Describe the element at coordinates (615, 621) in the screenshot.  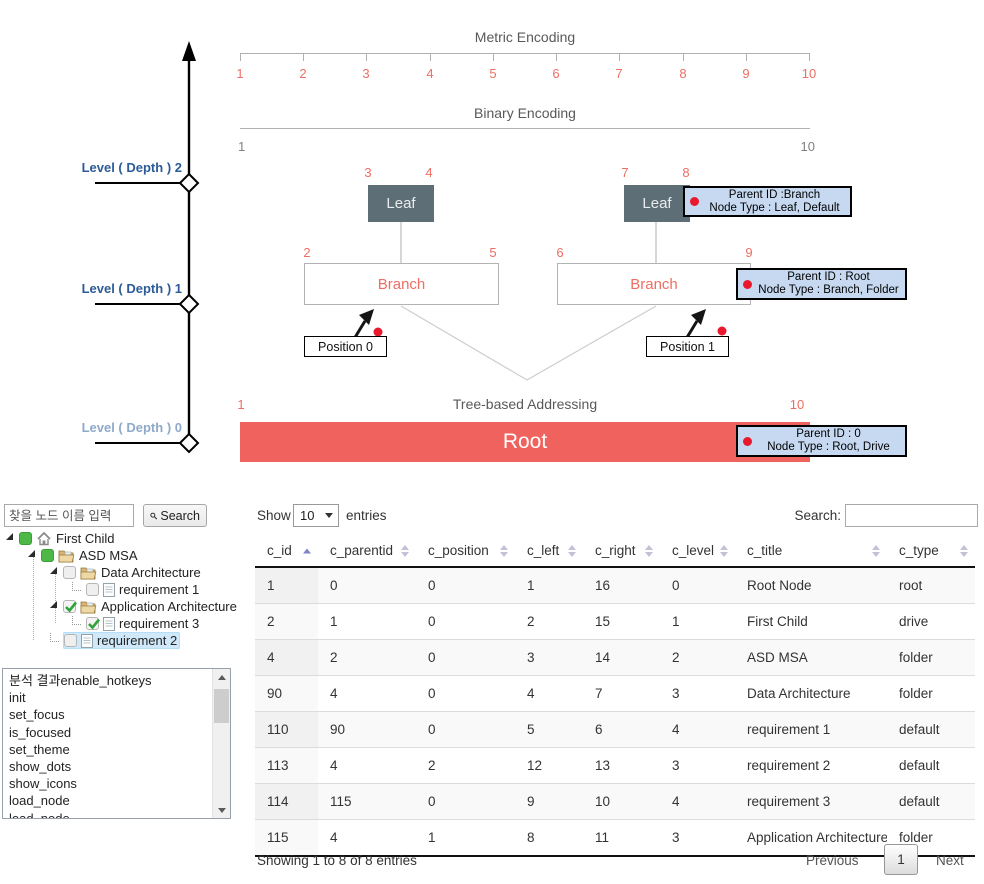
I see `table-row: 2 1 0 2 15 1 First Child drive` at that location.